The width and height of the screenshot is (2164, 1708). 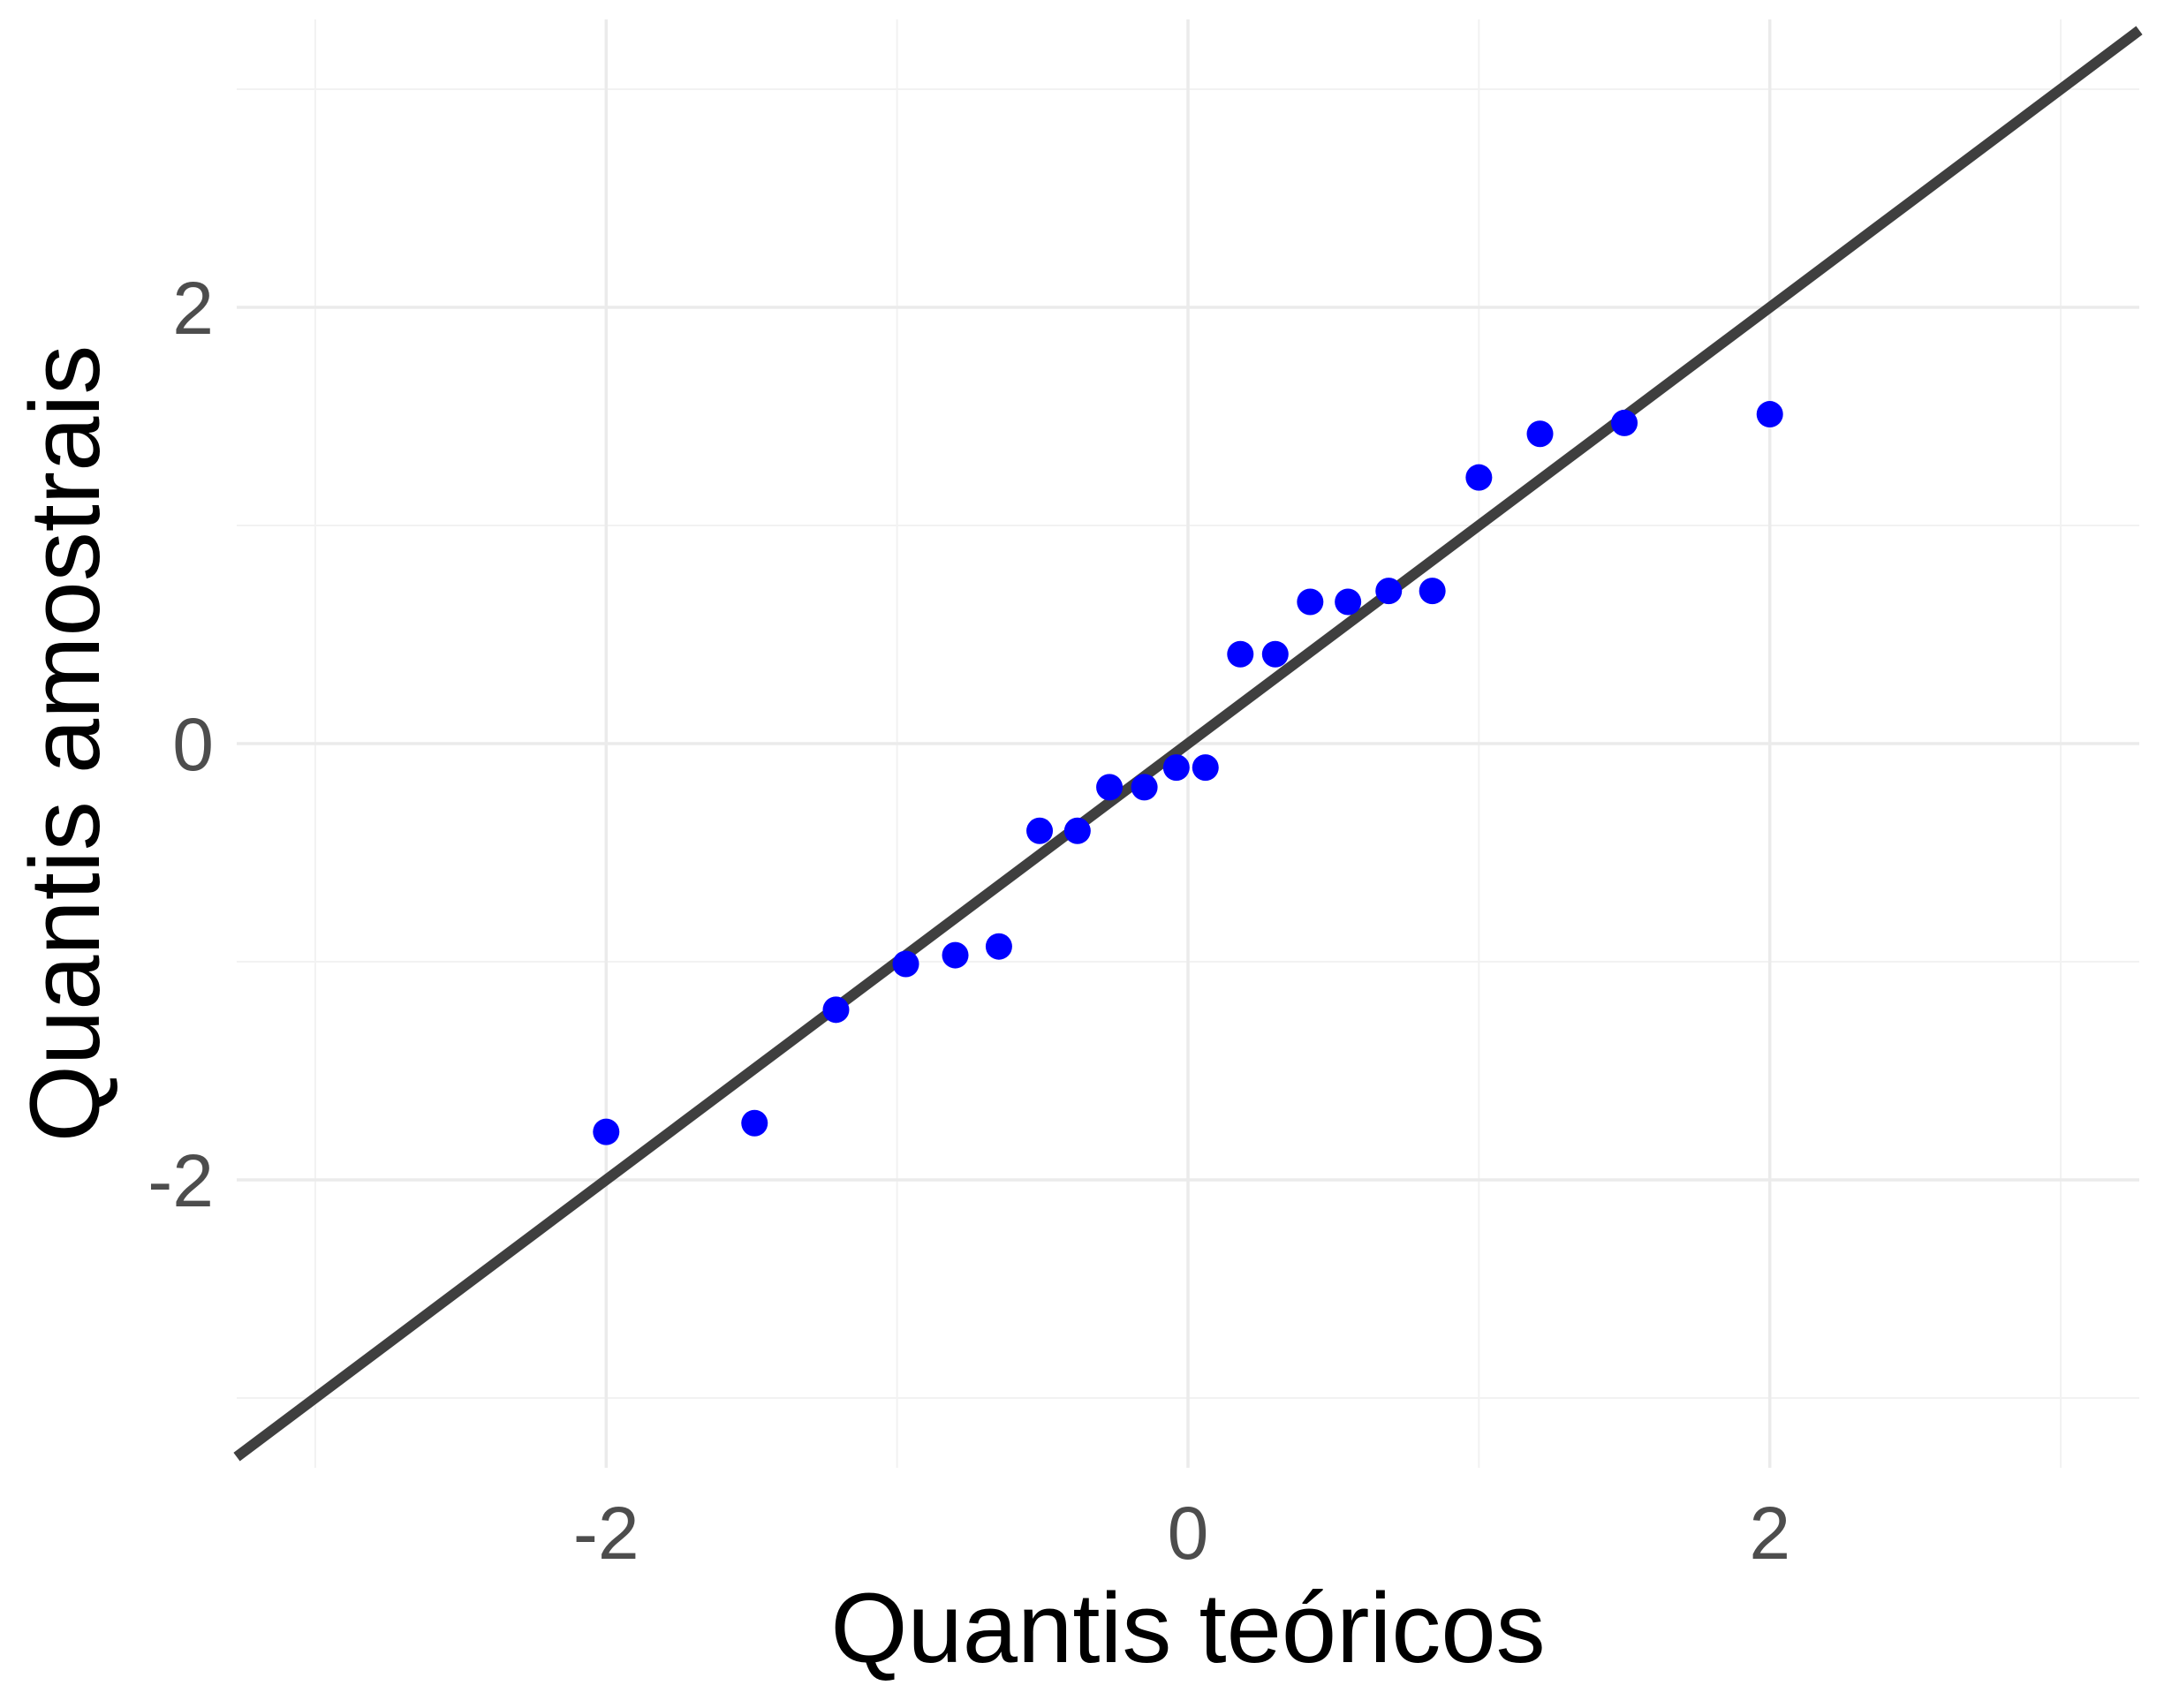 I want to click on x-axis-title: Quantis teóricos, so click(x=1187, y=1628).